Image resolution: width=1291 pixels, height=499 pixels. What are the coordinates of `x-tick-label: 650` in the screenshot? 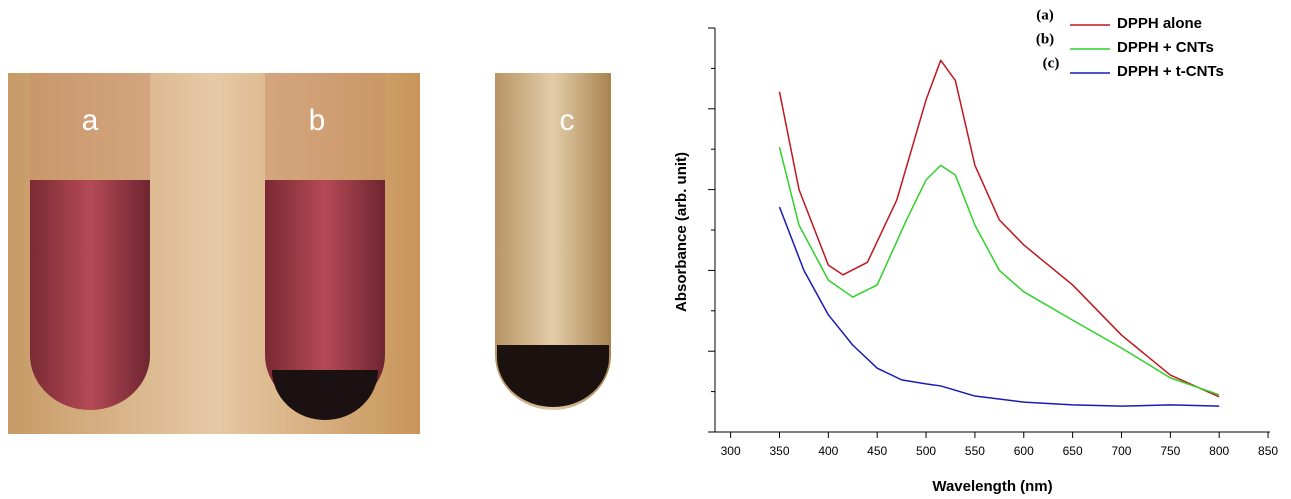 It's located at (1073, 451).